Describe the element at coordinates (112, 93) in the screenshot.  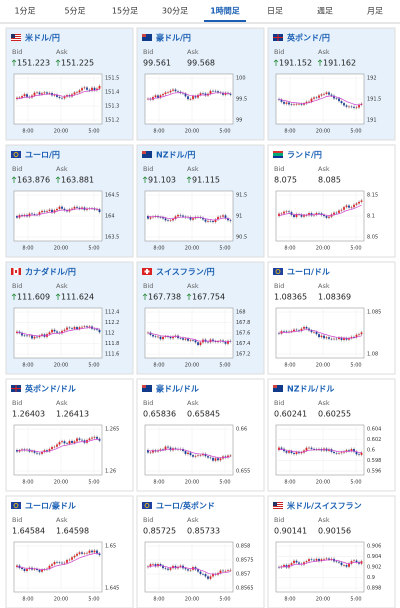
I see `y-tick-label: 151.4` at that location.